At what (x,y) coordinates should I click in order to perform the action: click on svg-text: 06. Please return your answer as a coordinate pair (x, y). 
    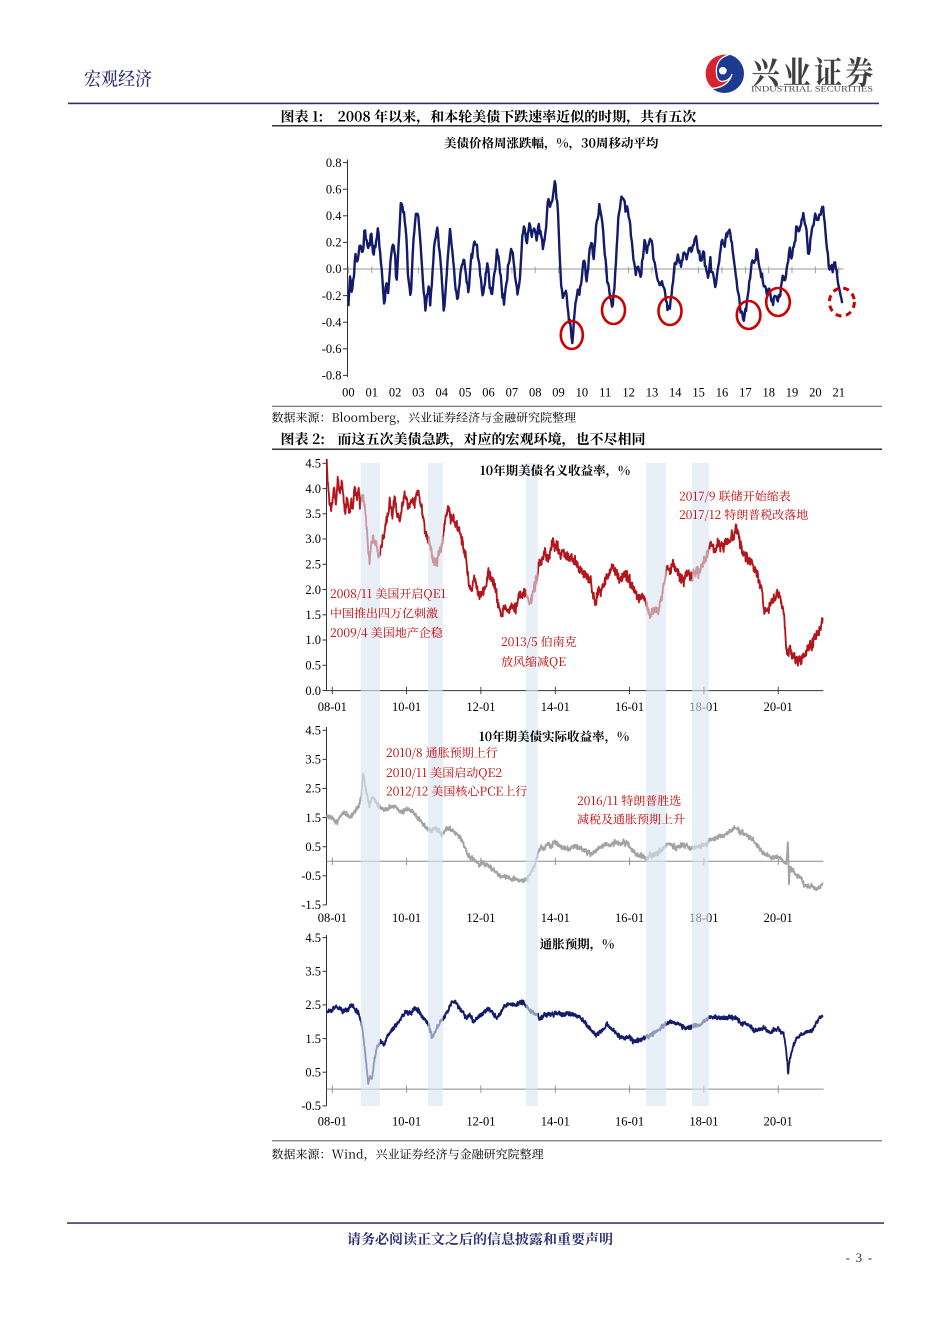
    Looking at the image, I should click on (488, 393).